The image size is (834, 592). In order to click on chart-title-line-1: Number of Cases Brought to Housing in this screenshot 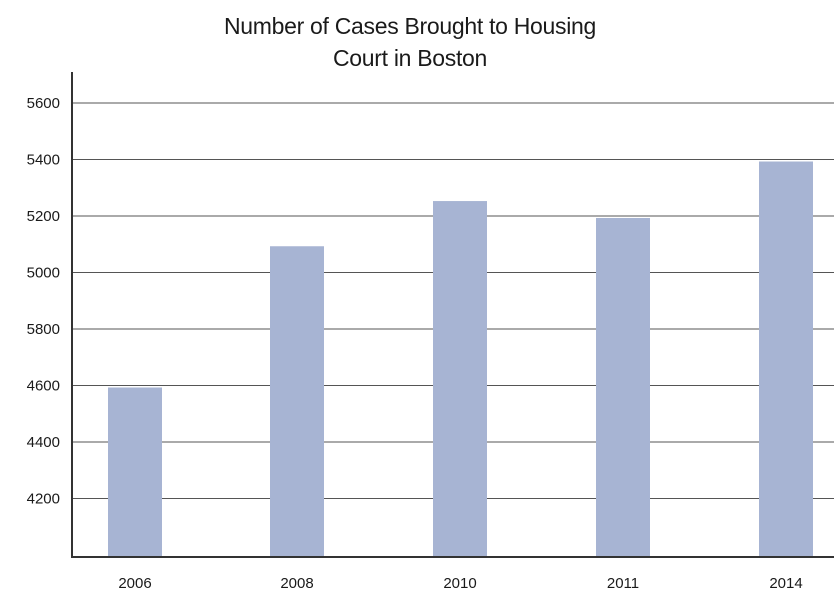, I will do `click(410, 26)`.